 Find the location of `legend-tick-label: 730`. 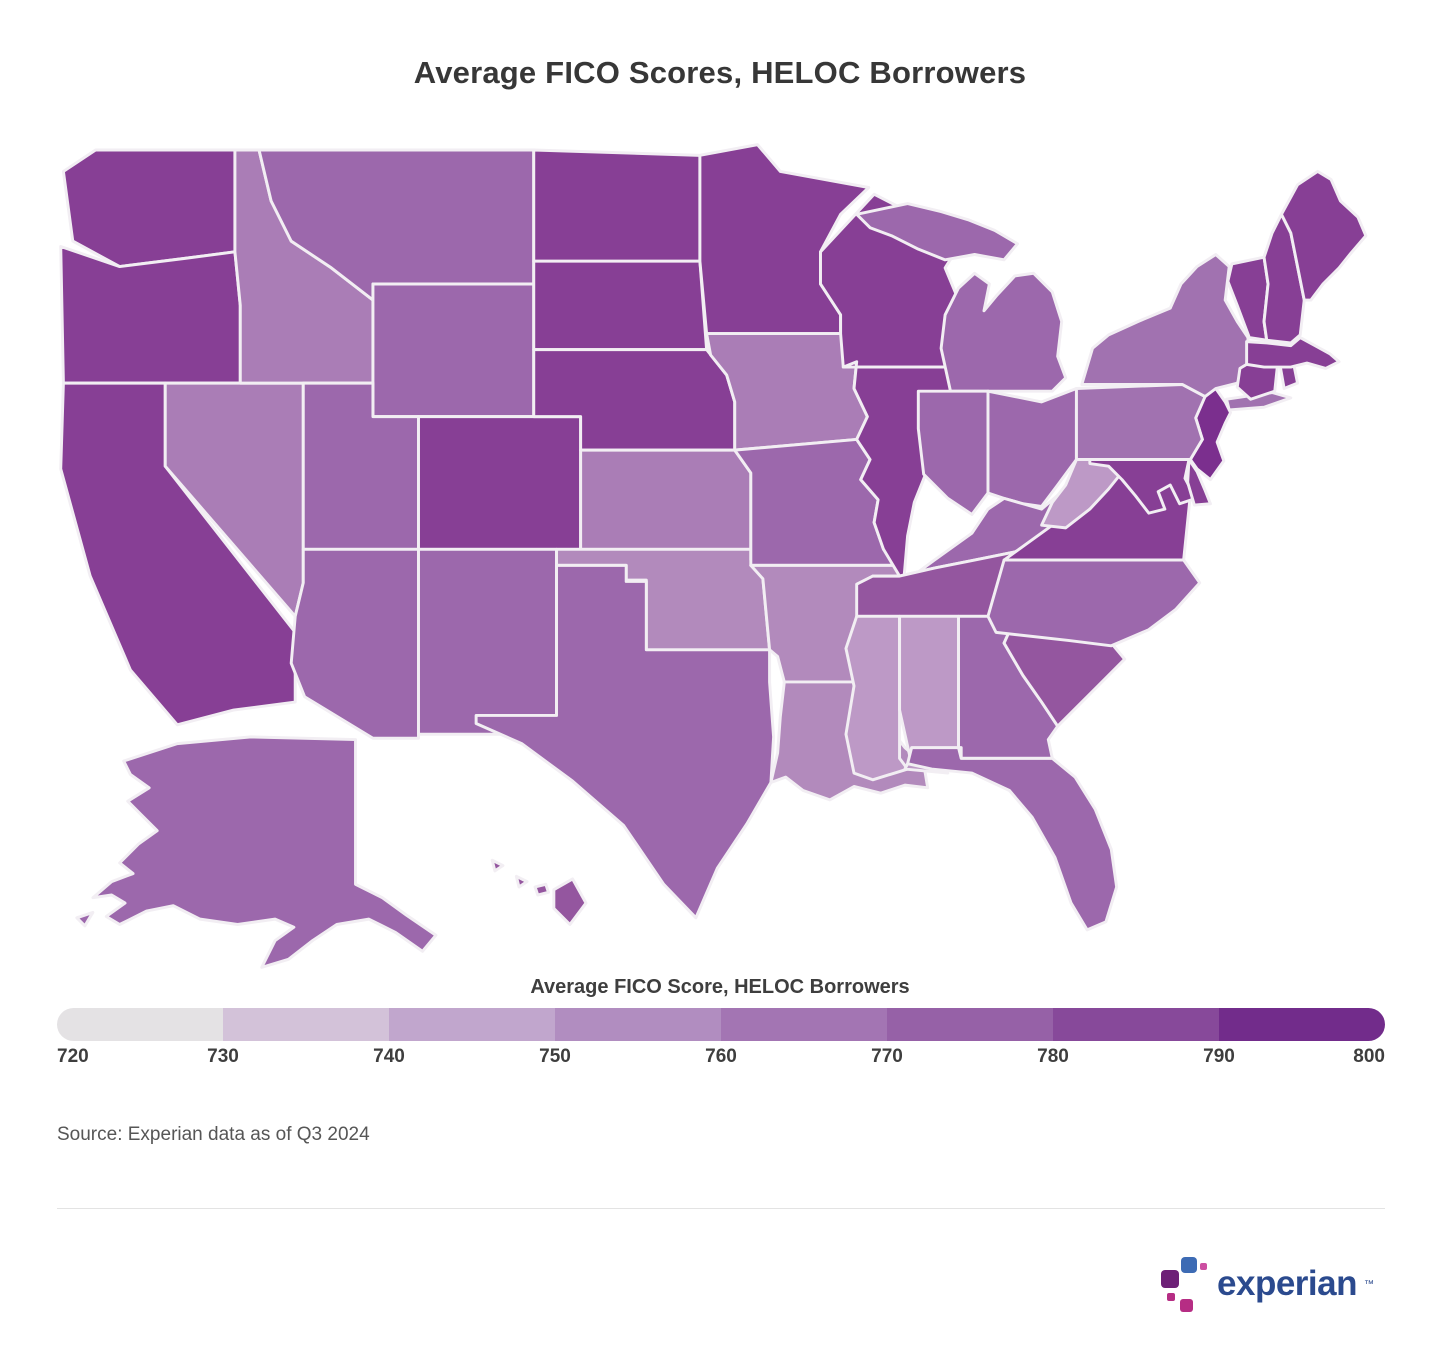

legend-tick-label: 730 is located at coordinates (223, 1056).